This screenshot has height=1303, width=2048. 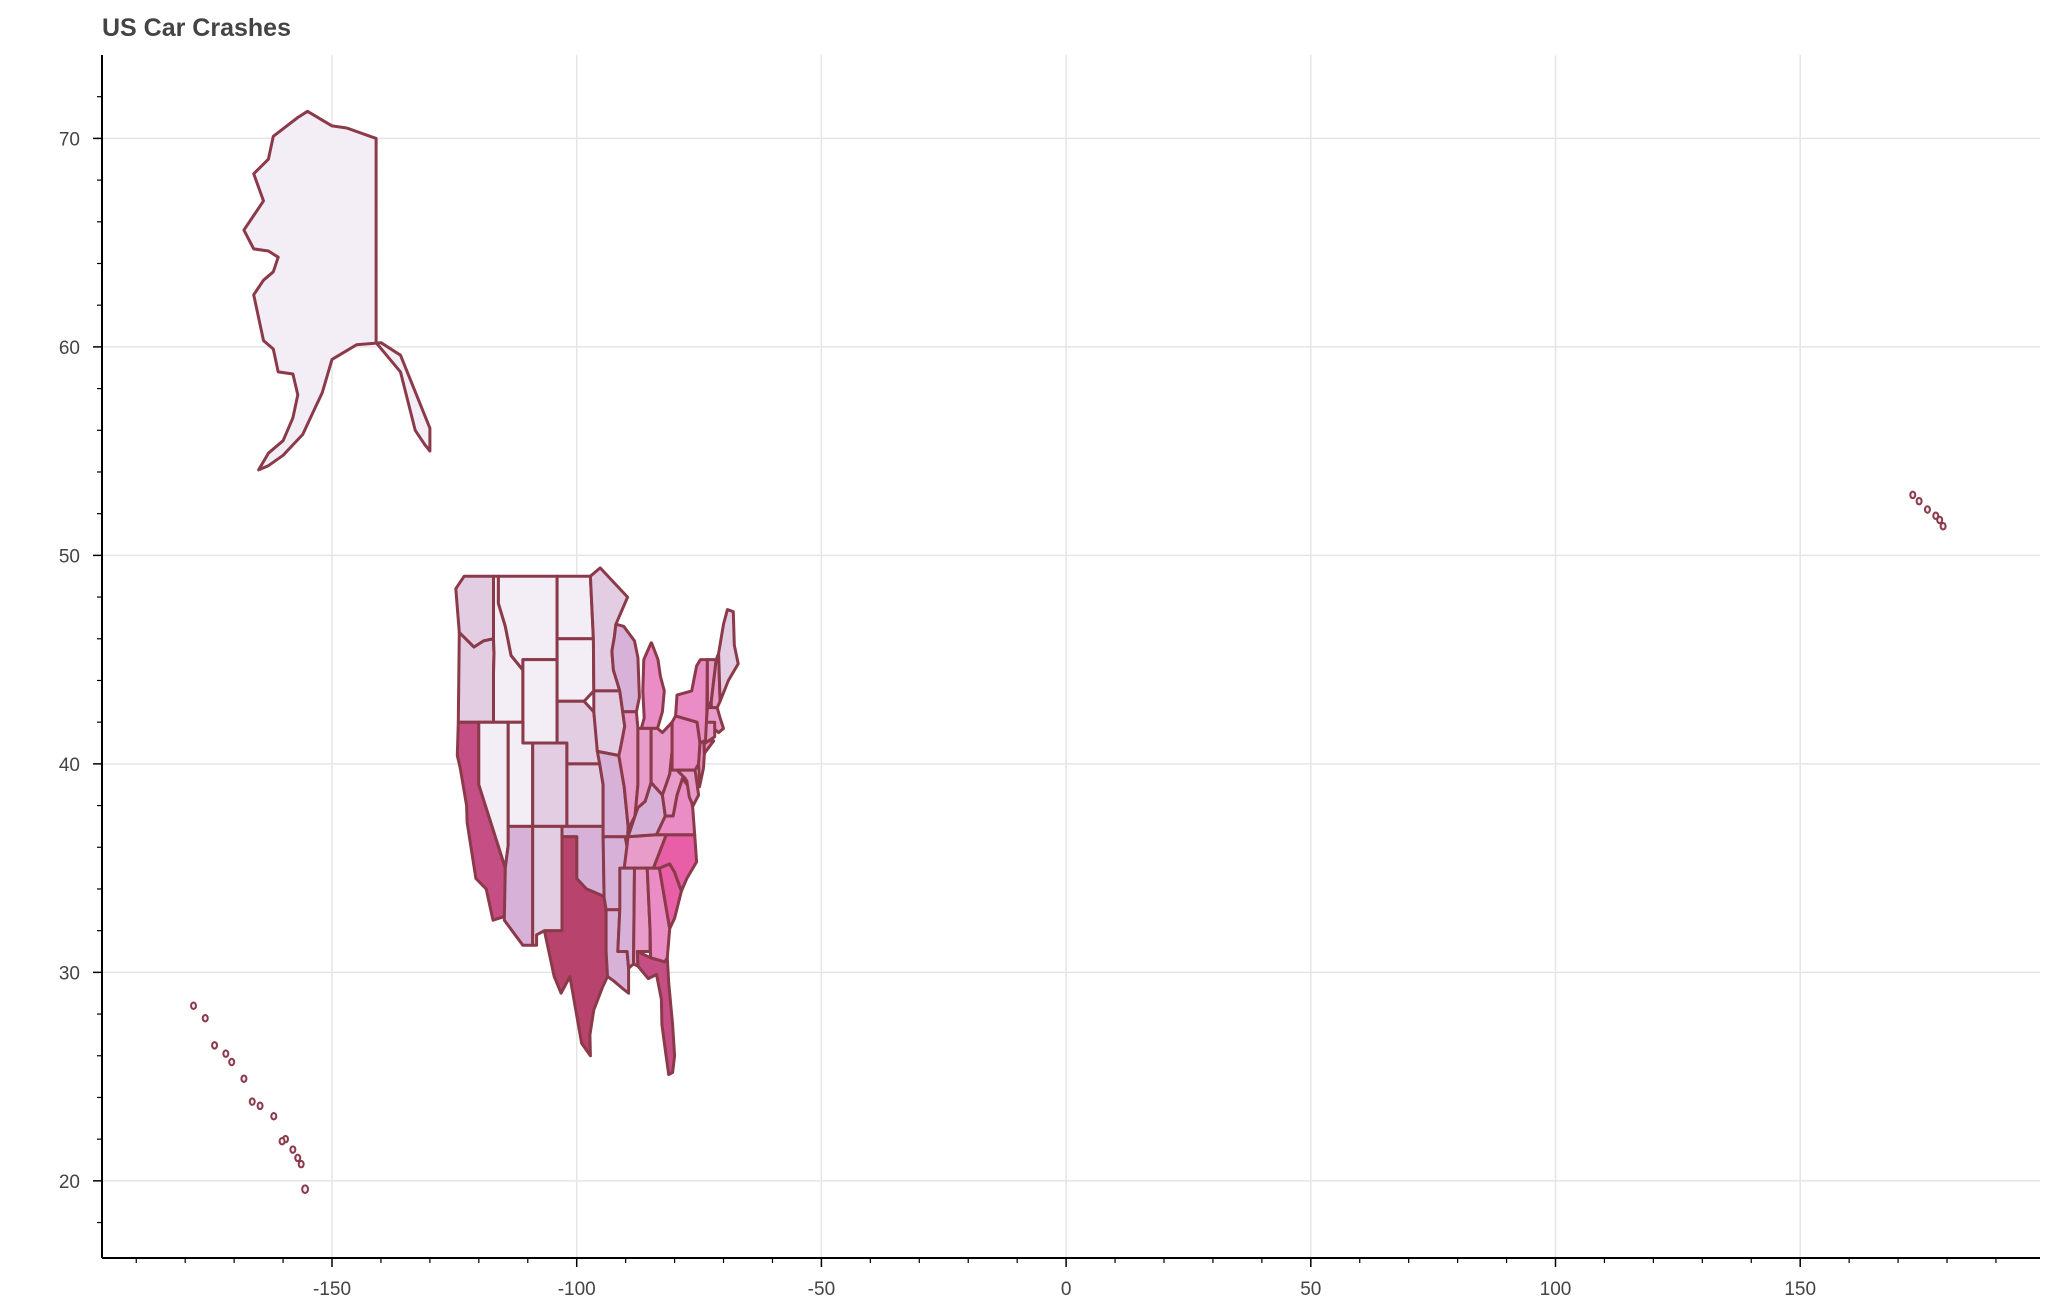 I want to click on state-oregon, so click(x=476, y=677).